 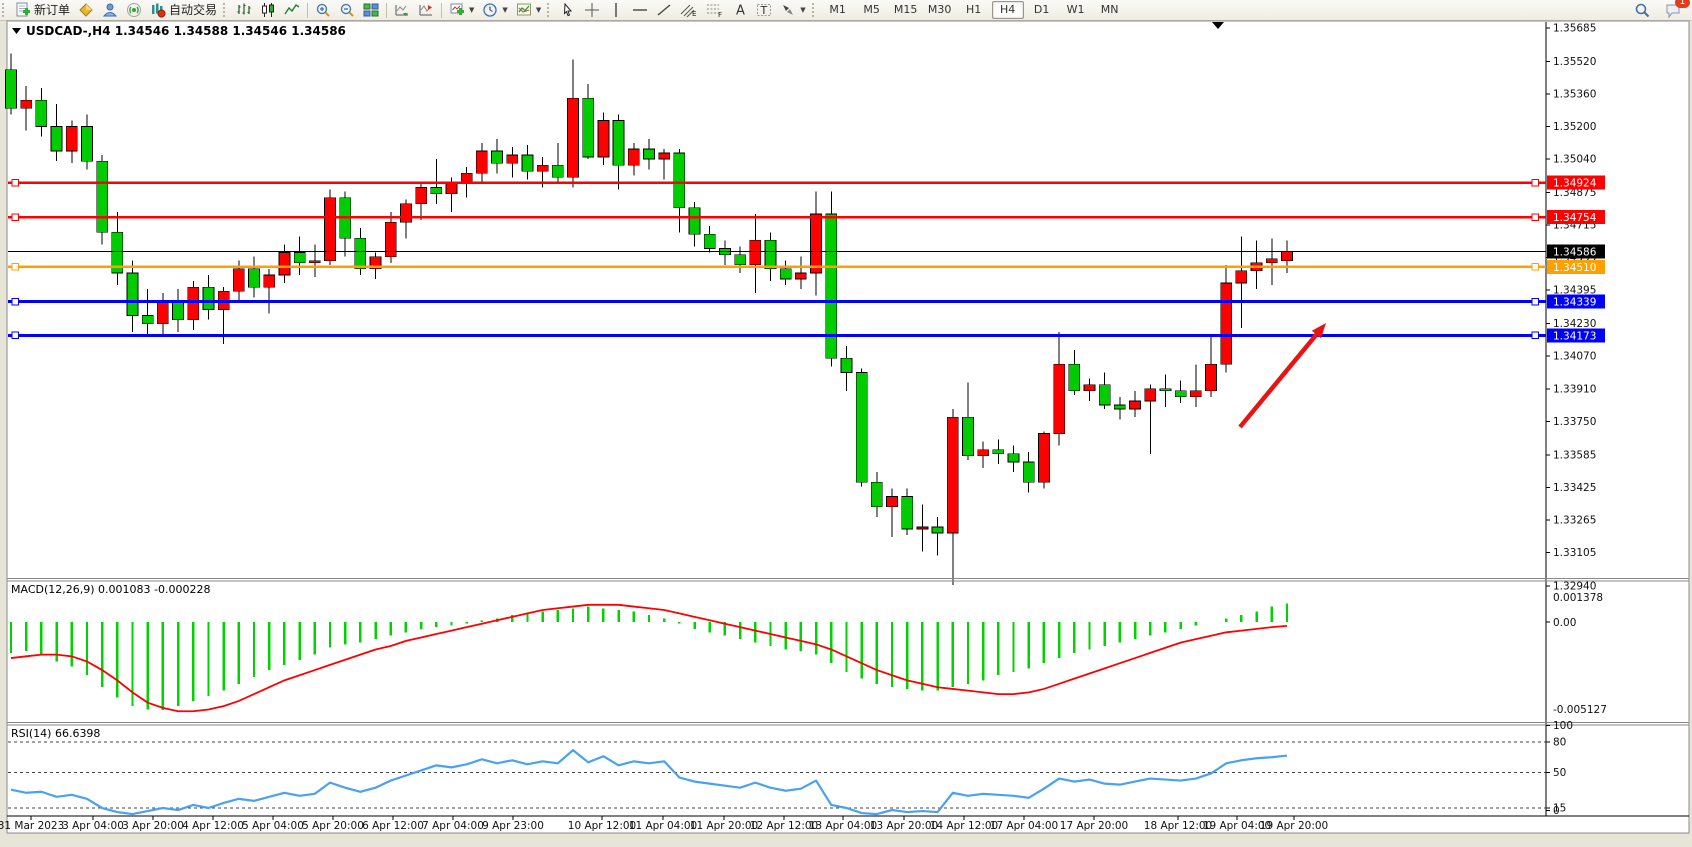 What do you see at coordinates (426, 10) in the screenshot?
I see `chart-shift-button` at bounding box center [426, 10].